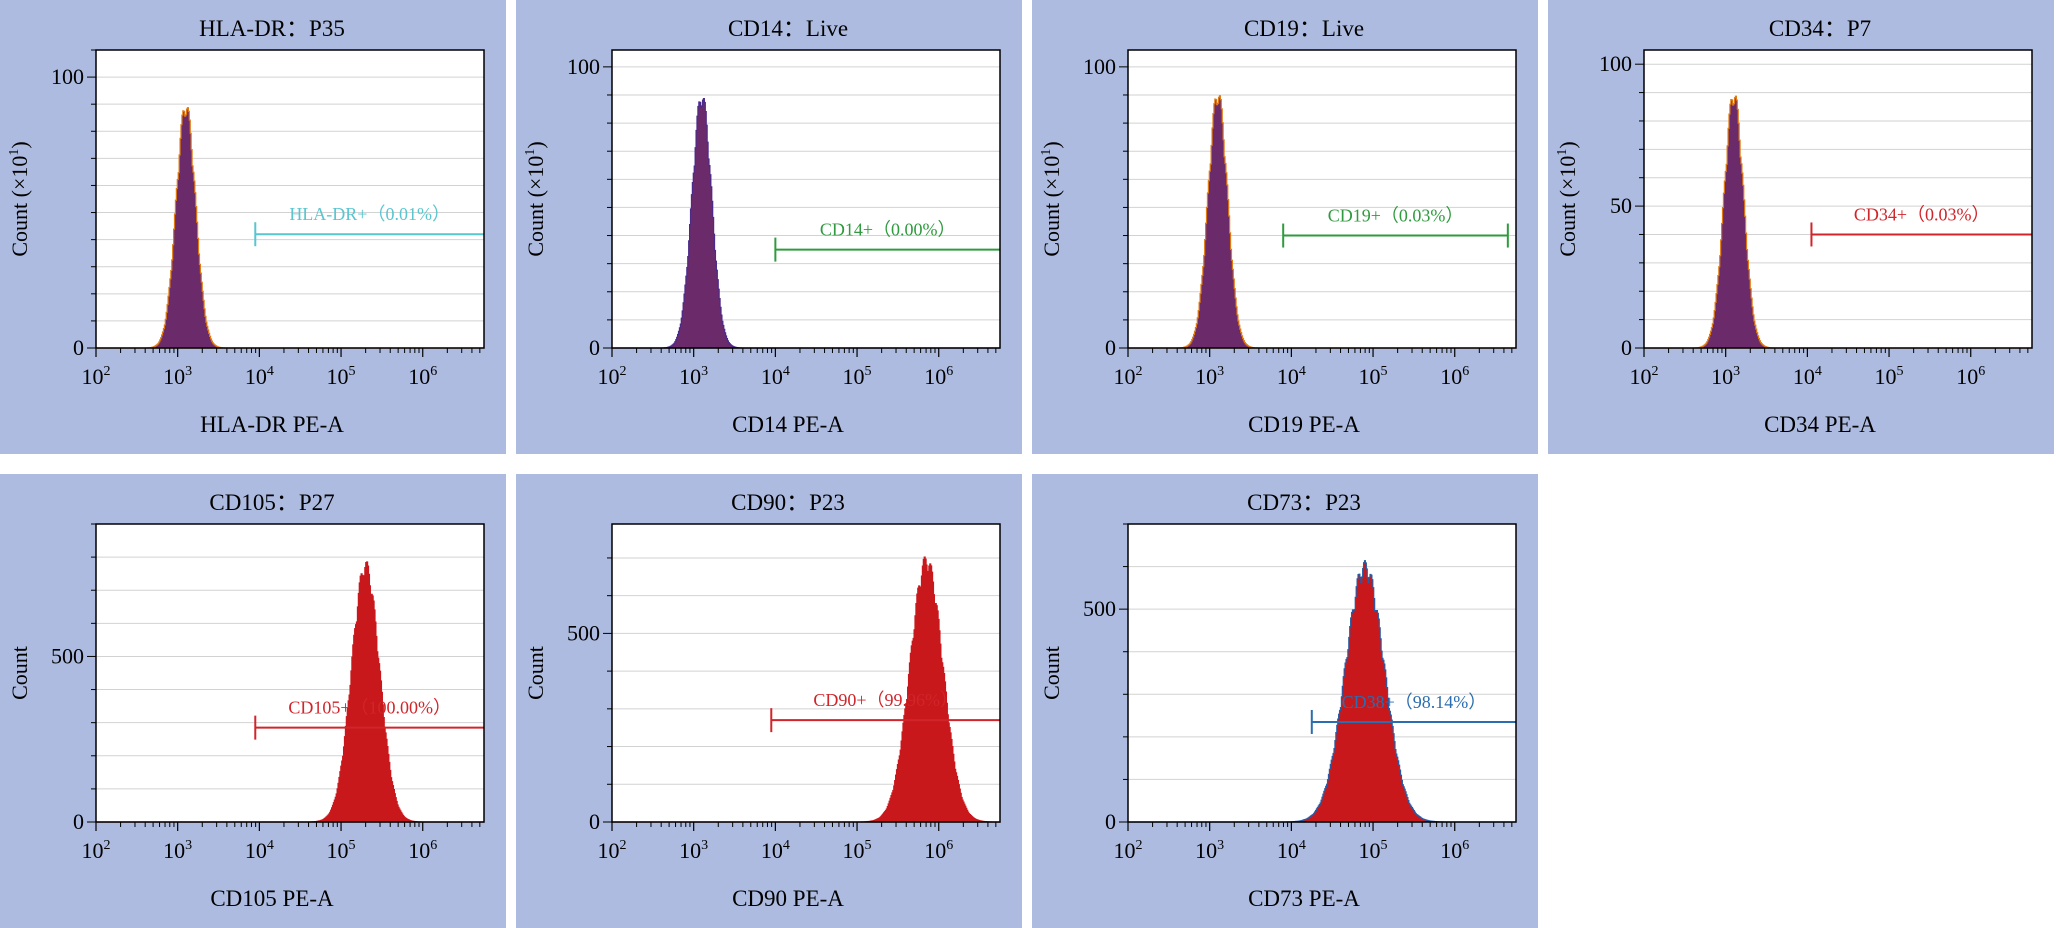 The image size is (2056, 928). Describe the element at coordinates (369, 214) in the screenshot. I see `gate-label: HLA-DR+（0.01%）` at that location.